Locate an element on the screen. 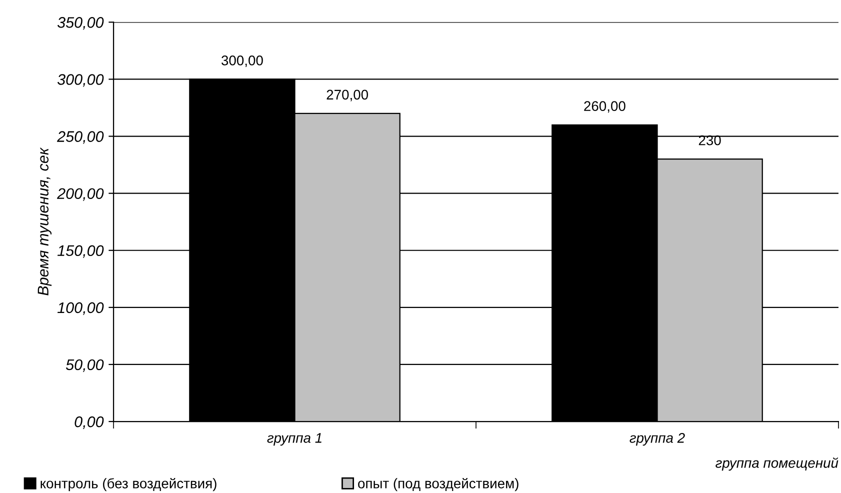  data-label: 300,00 is located at coordinates (242, 62).